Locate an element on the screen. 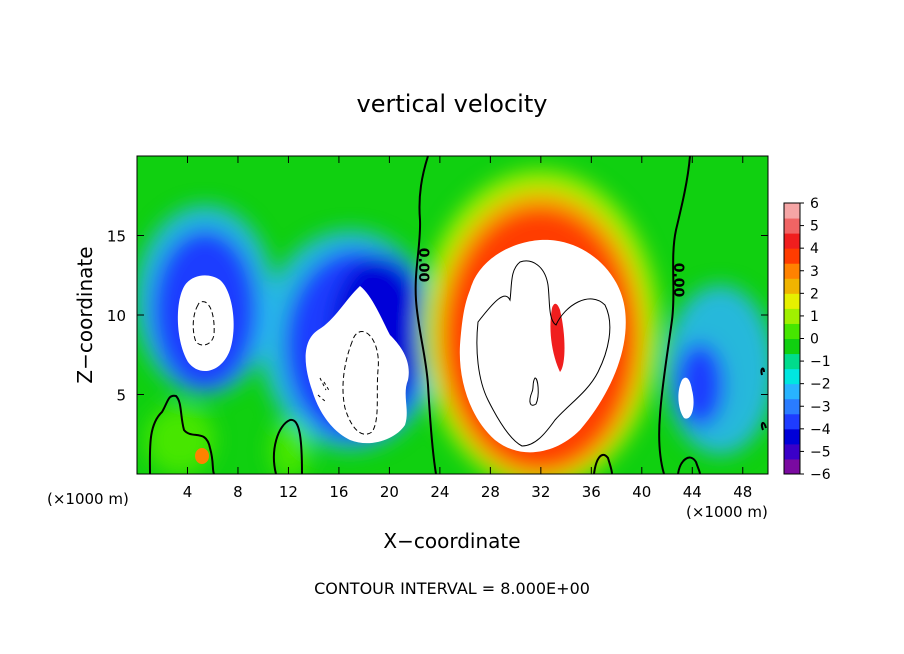  x-tick-label: 28 is located at coordinates (490, 492).